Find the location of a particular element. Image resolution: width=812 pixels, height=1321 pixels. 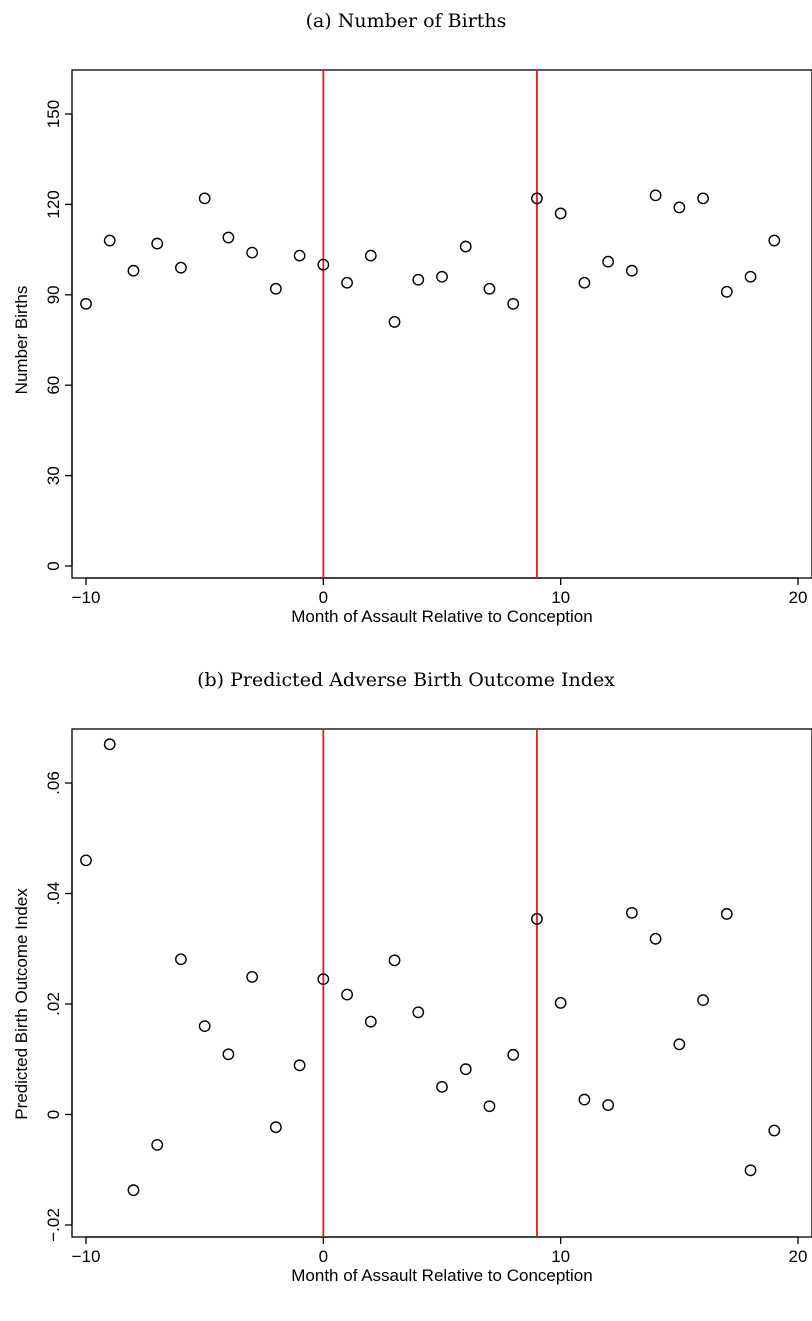

chart-a-y-tick-label: 150 is located at coordinates (53, 114).